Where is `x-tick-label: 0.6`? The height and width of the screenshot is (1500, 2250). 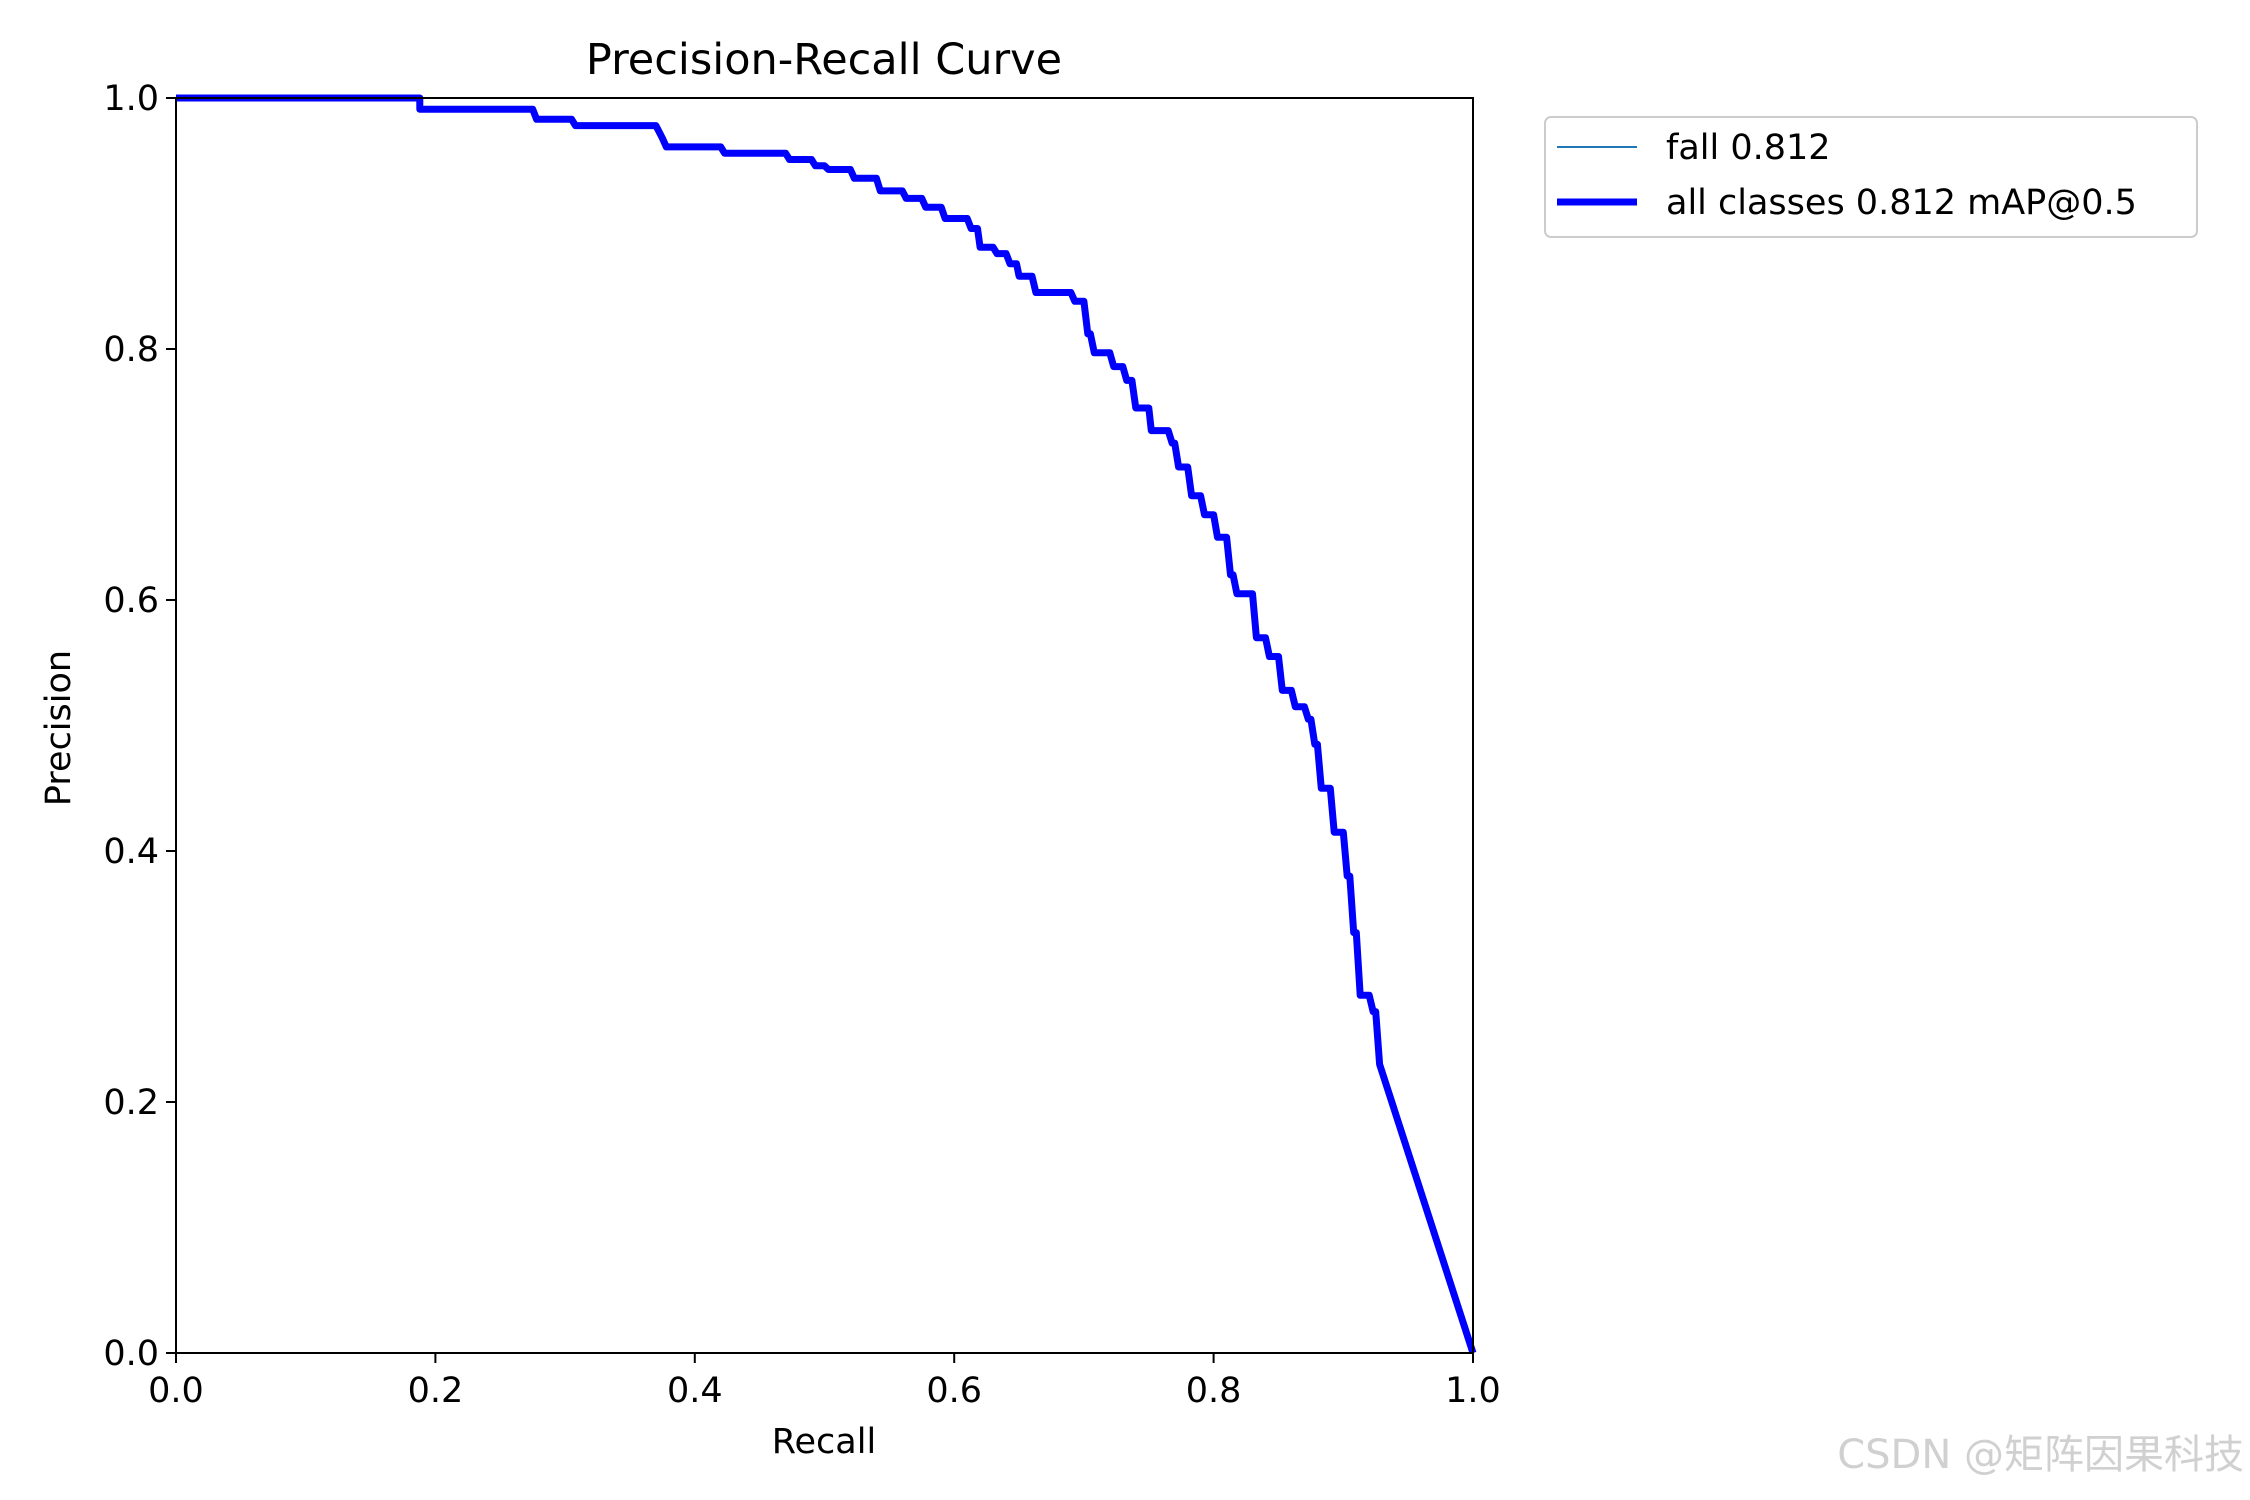
x-tick-label: 0.6 is located at coordinates (954, 1391).